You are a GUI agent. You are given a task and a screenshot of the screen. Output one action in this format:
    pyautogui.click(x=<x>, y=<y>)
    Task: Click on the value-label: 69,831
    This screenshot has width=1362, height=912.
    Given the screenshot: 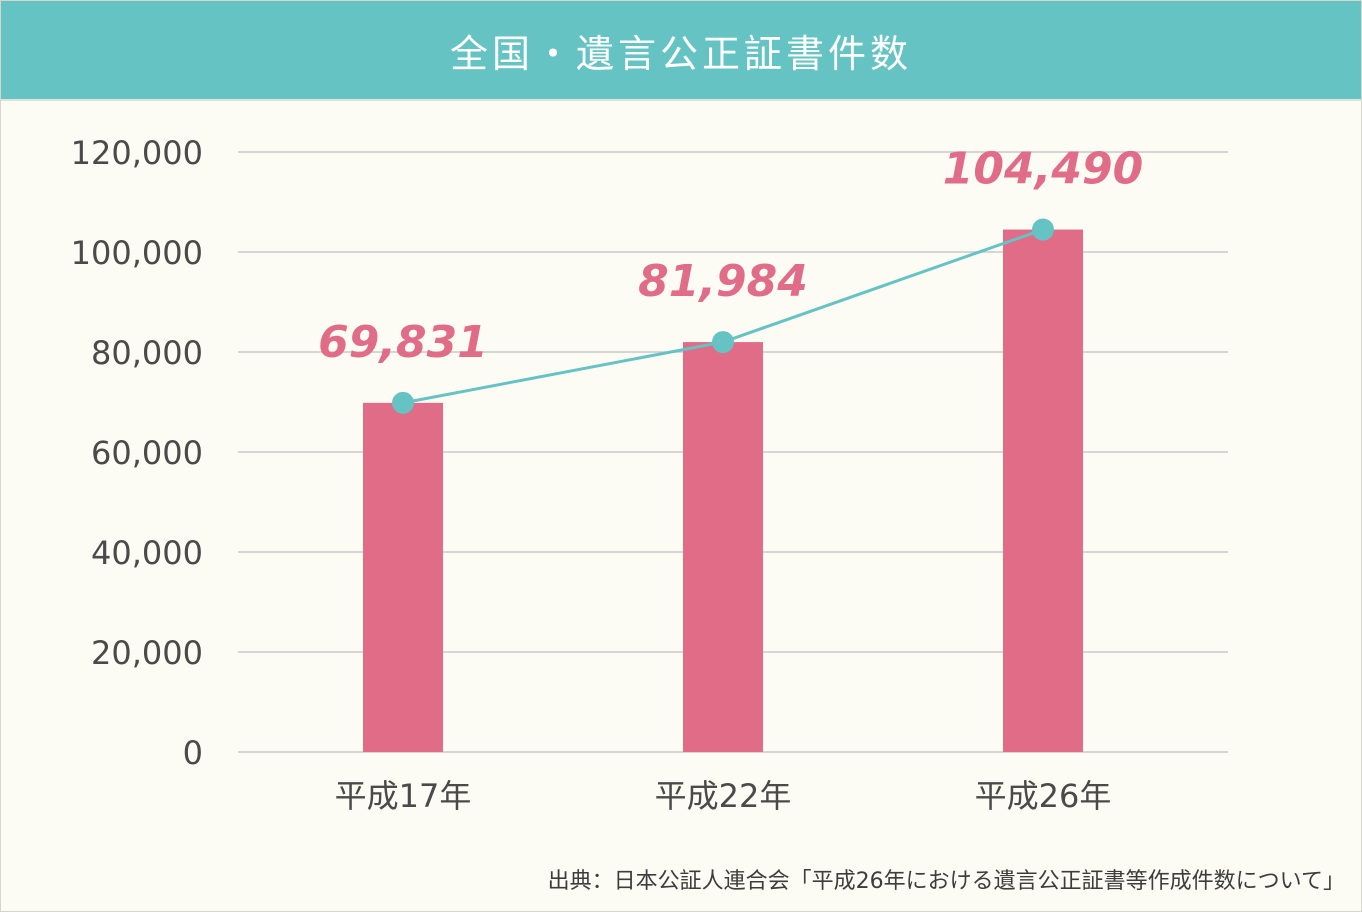 What is the action you would take?
    pyautogui.click(x=403, y=342)
    